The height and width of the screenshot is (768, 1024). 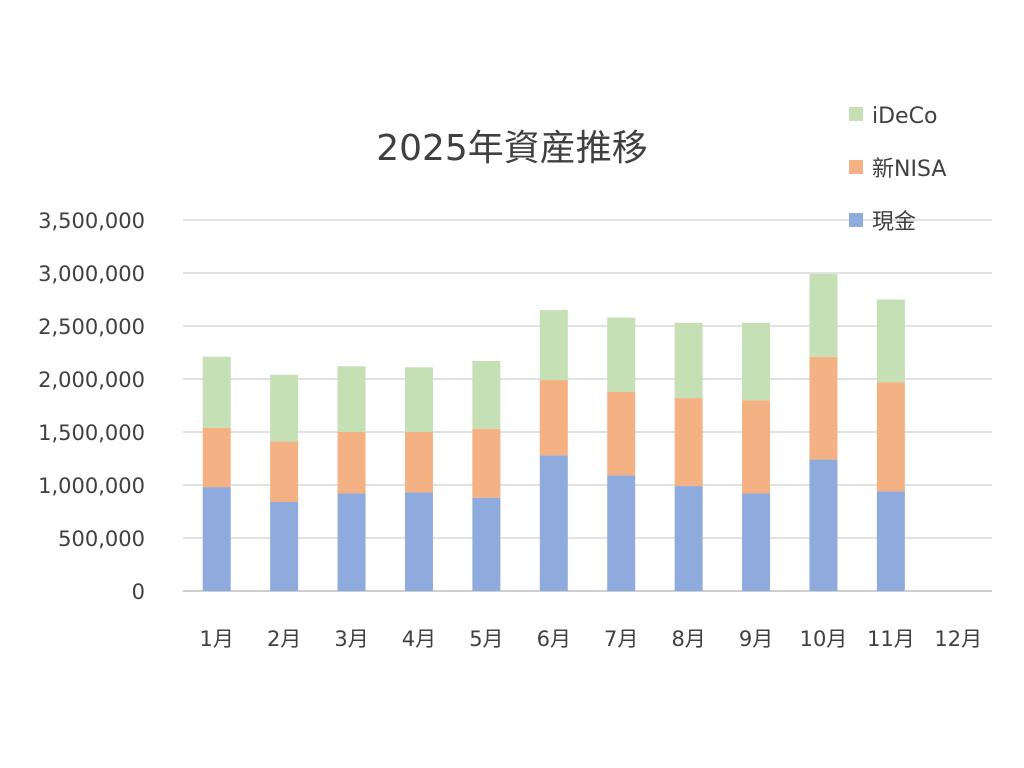 I want to click on x-tick-label: 10月, so click(x=824, y=639).